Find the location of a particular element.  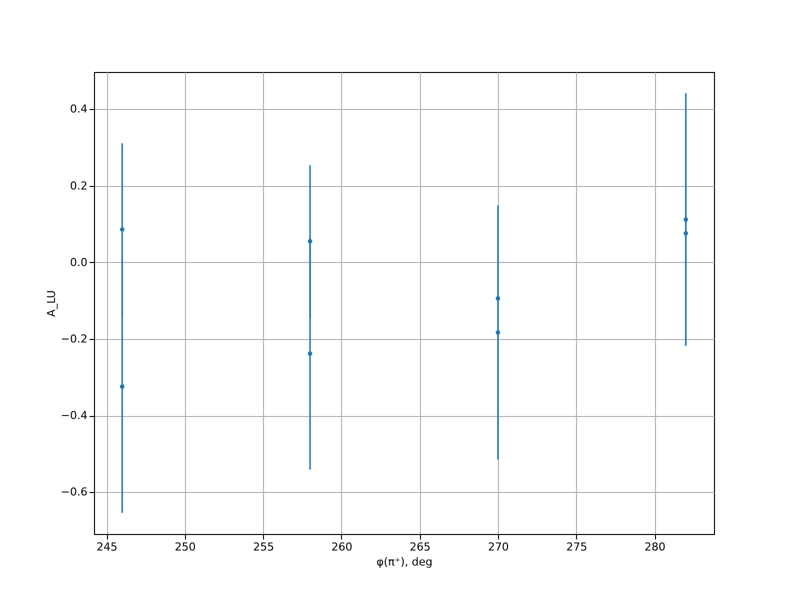

y-tick-label: 0.4 is located at coordinates (79, 109).